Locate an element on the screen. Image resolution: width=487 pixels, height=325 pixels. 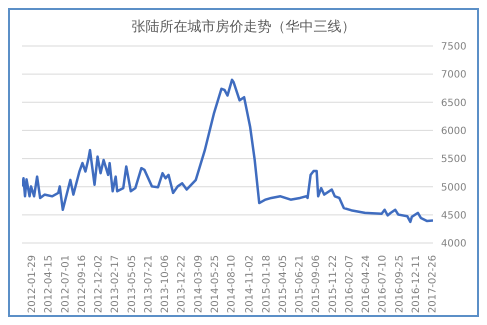
x-tick-label: 2015-11-22 is located at coordinates (333, 284).